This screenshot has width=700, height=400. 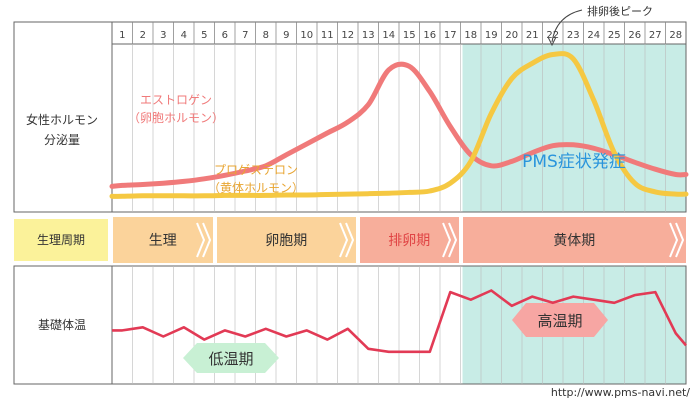 I want to click on bbt-row-label: 基礎体温, so click(x=62, y=325).